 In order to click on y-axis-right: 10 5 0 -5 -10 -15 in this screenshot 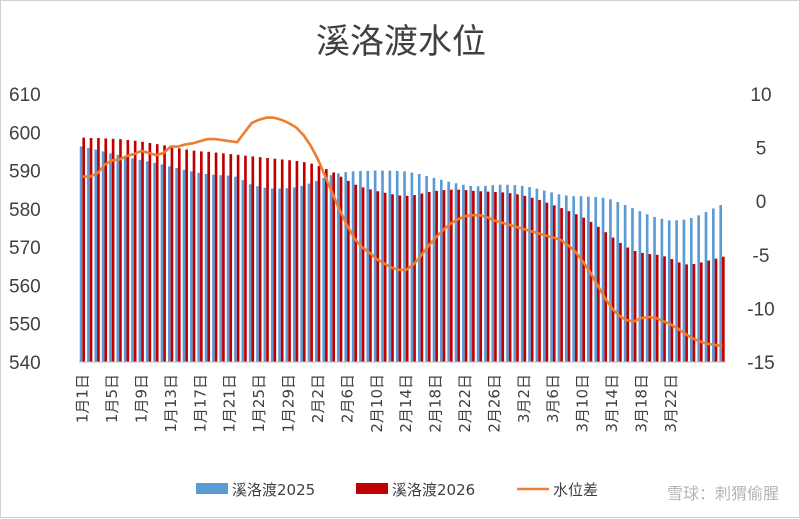, I will do `click(760, 229)`.